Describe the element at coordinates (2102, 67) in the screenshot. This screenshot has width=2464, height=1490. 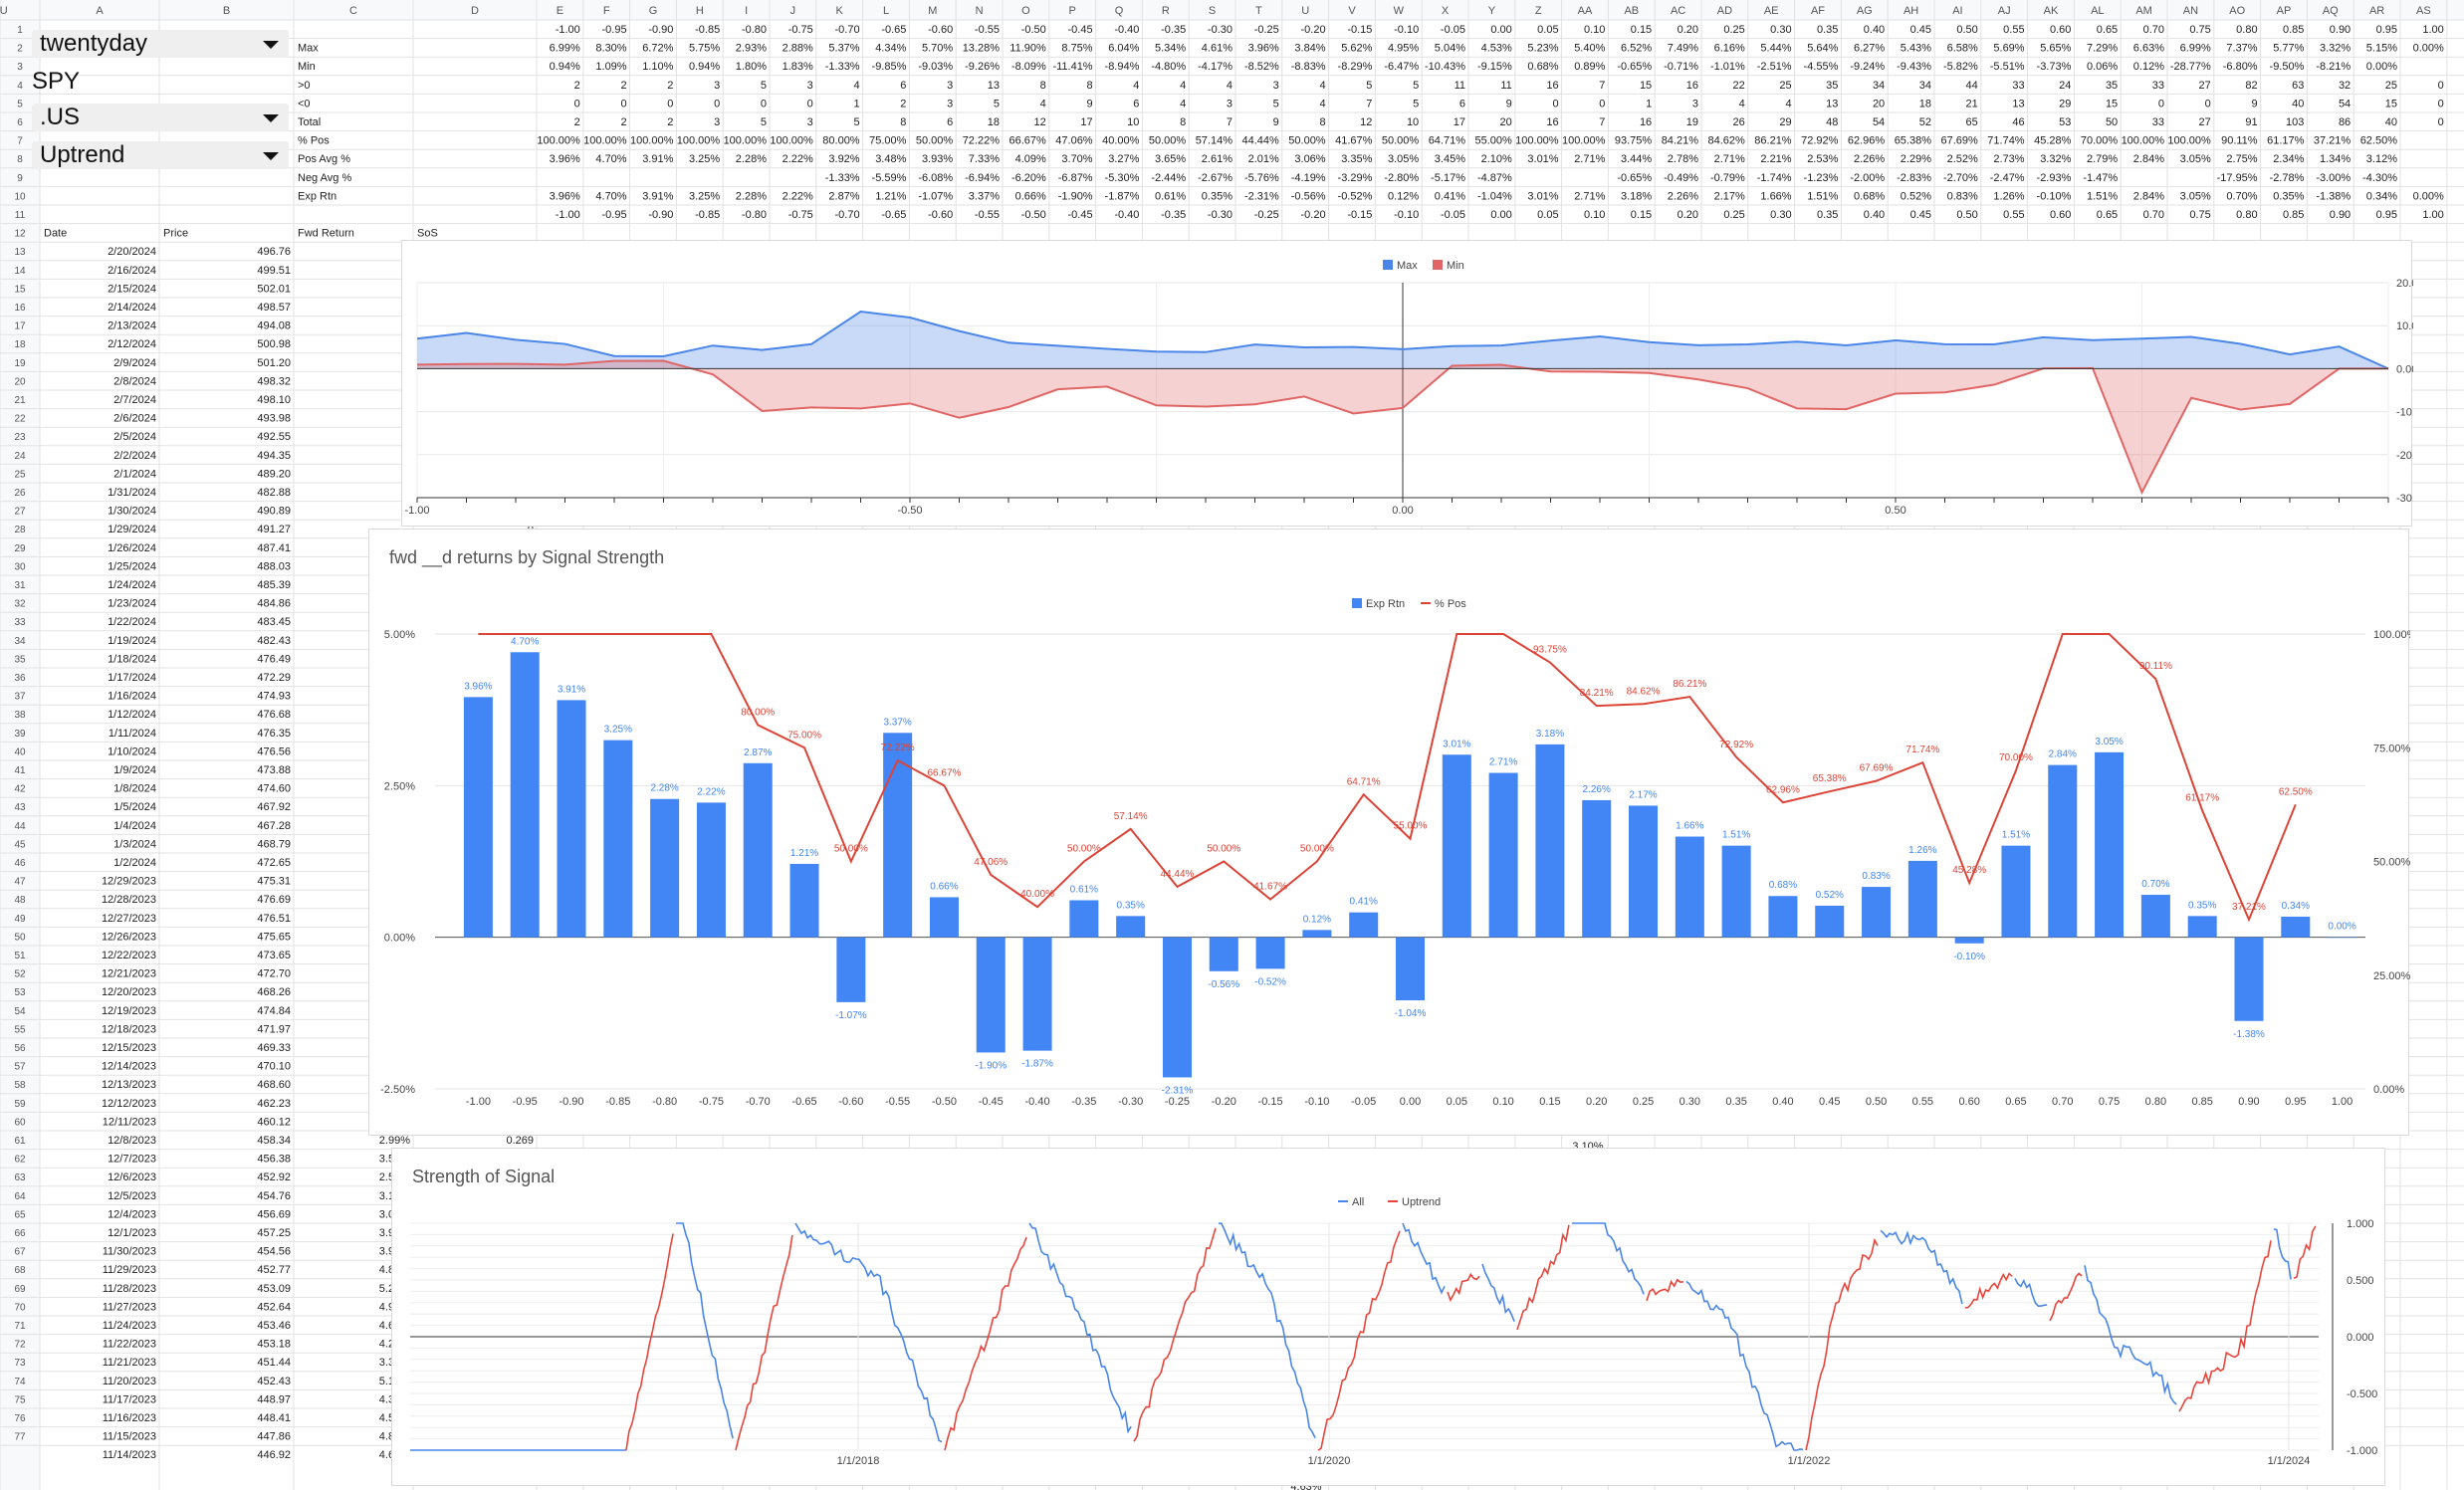
I see `stat-cell: 0.06%` at that location.